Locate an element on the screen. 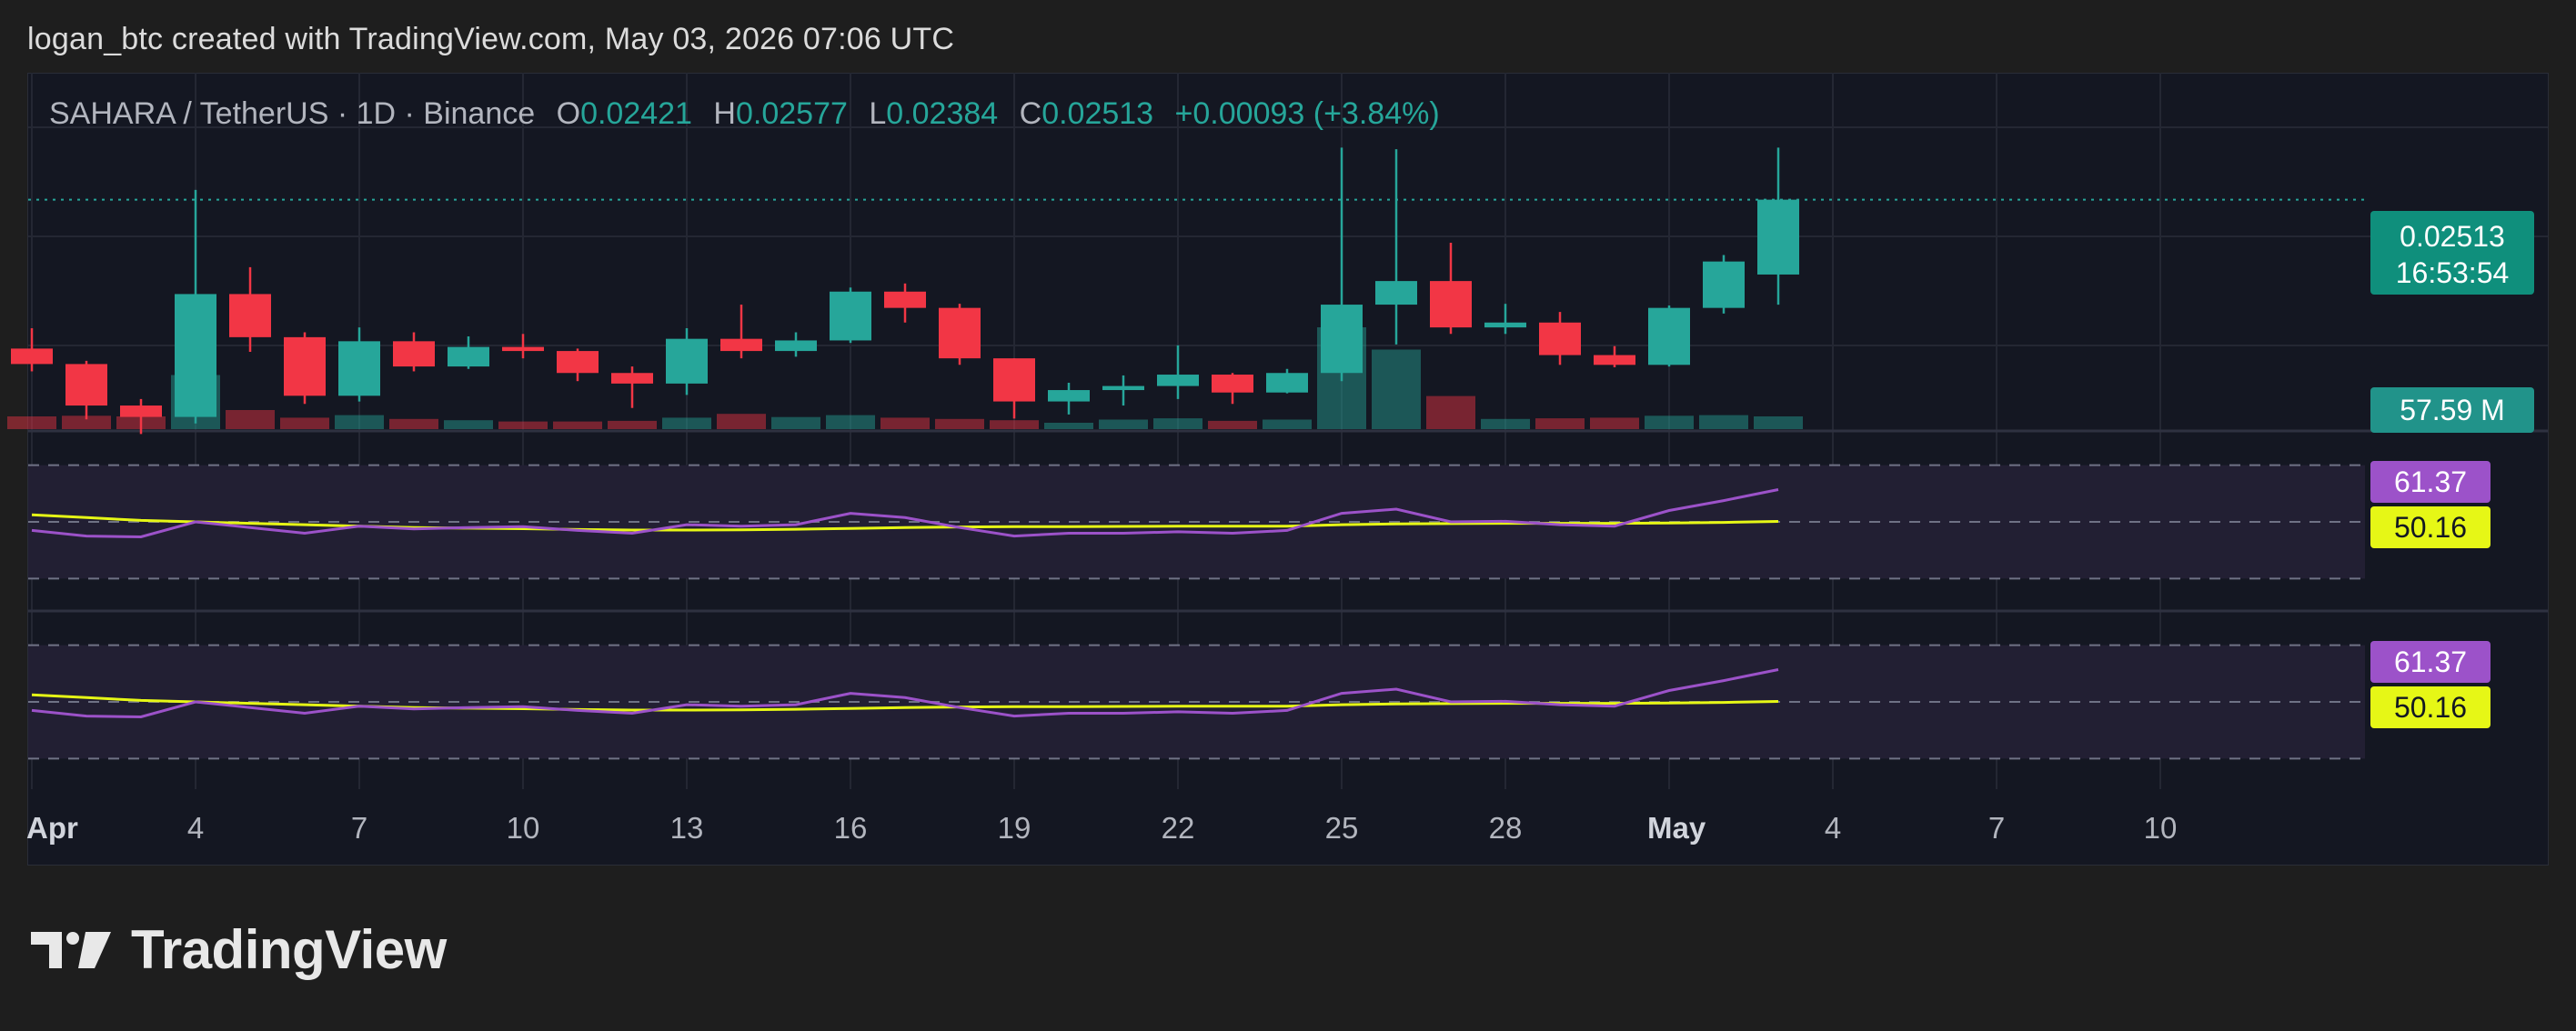 The height and width of the screenshot is (1031, 2576). legend-low-value: 0.02384 is located at coordinates (942, 113).